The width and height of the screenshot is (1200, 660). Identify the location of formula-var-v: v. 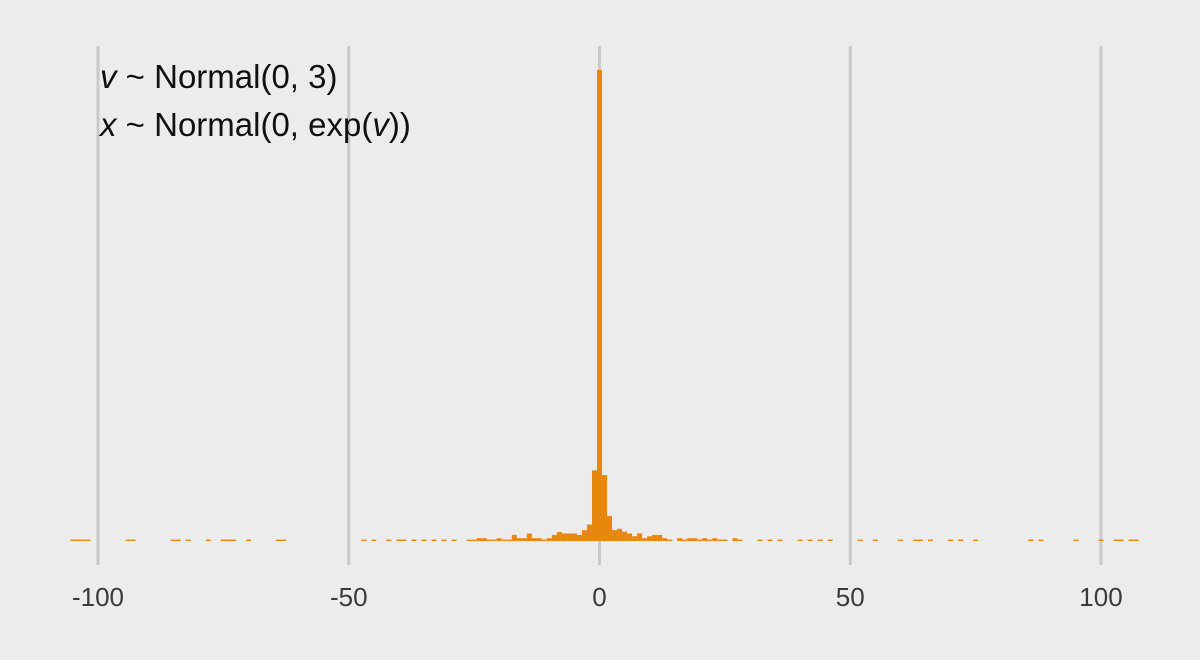
(109, 76).